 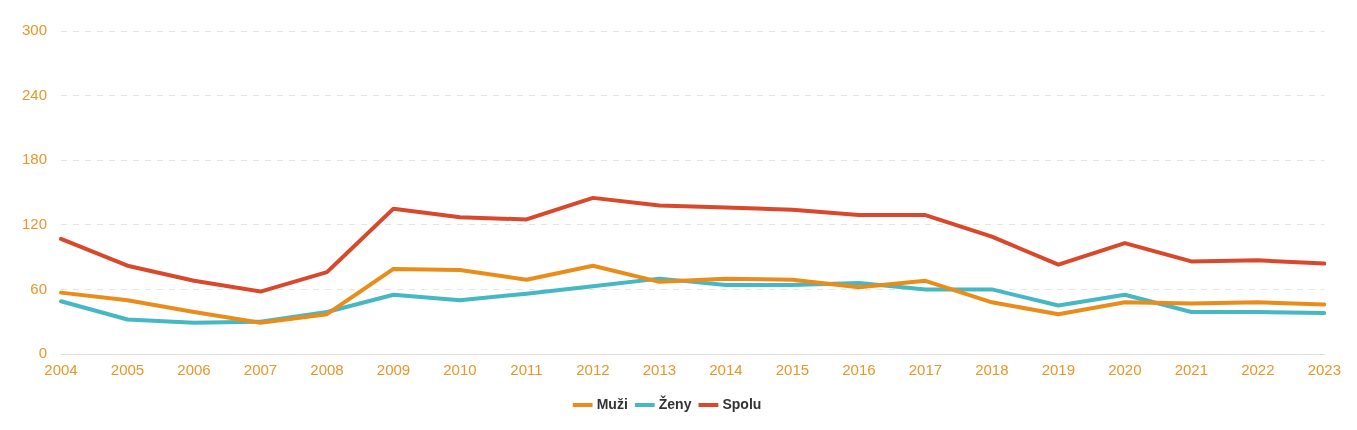 What do you see at coordinates (792, 370) in the screenshot?
I see `x-tick-label: 2015` at bounding box center [792, 370].